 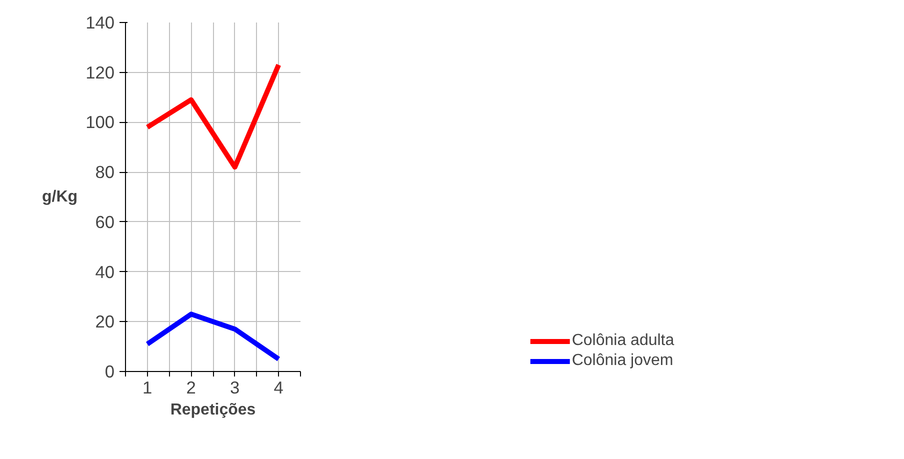 What do you see at coordinates (213, 410) in the screenshot?
I see `x-axis-title: Repetições` at bounding box center [213, 410].